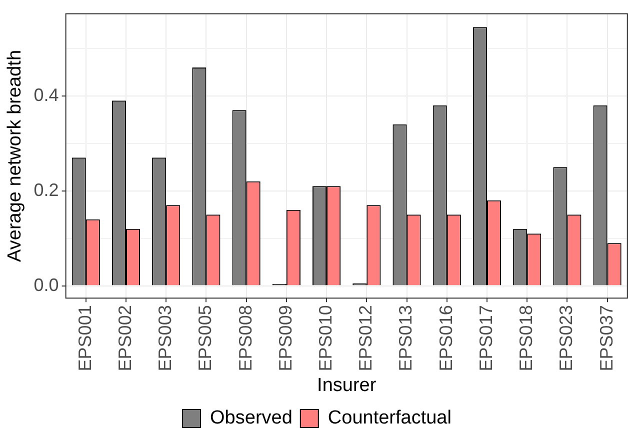 This screenshot has height=438, width=632. Describe the element at coordinates (446, 338) in the screenshot. I see `x-tick-label: EPS016` at that location.